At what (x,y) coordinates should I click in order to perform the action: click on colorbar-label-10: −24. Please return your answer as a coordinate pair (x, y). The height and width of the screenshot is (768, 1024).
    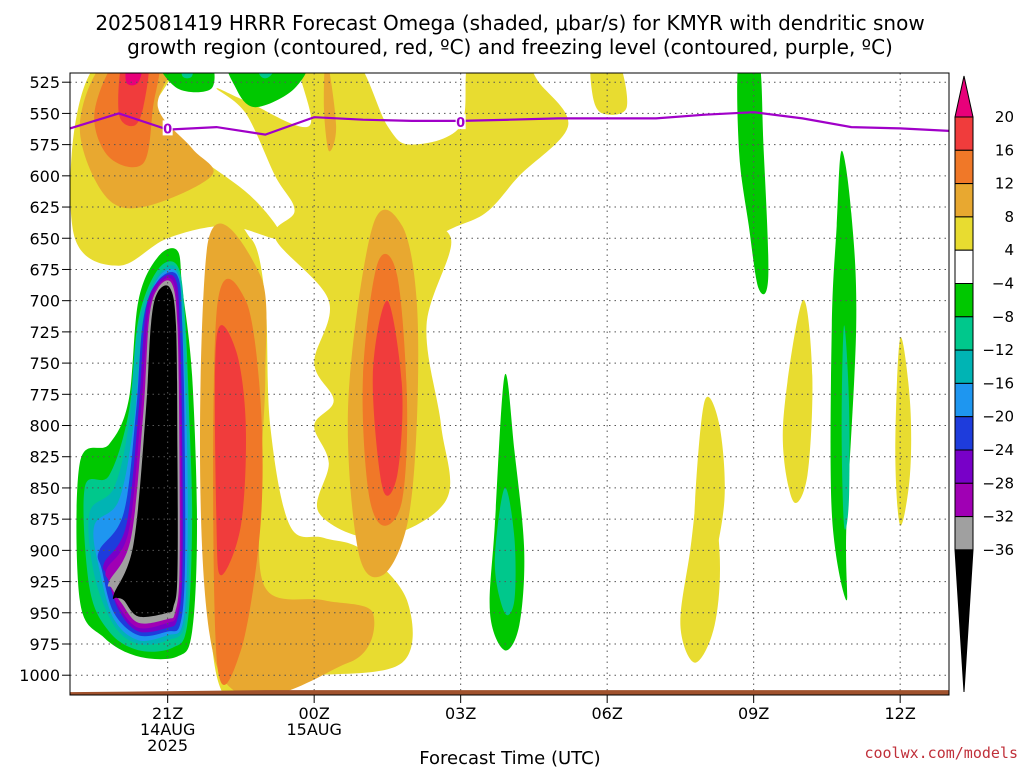
    Looking at the image, I should click on (998, 450).